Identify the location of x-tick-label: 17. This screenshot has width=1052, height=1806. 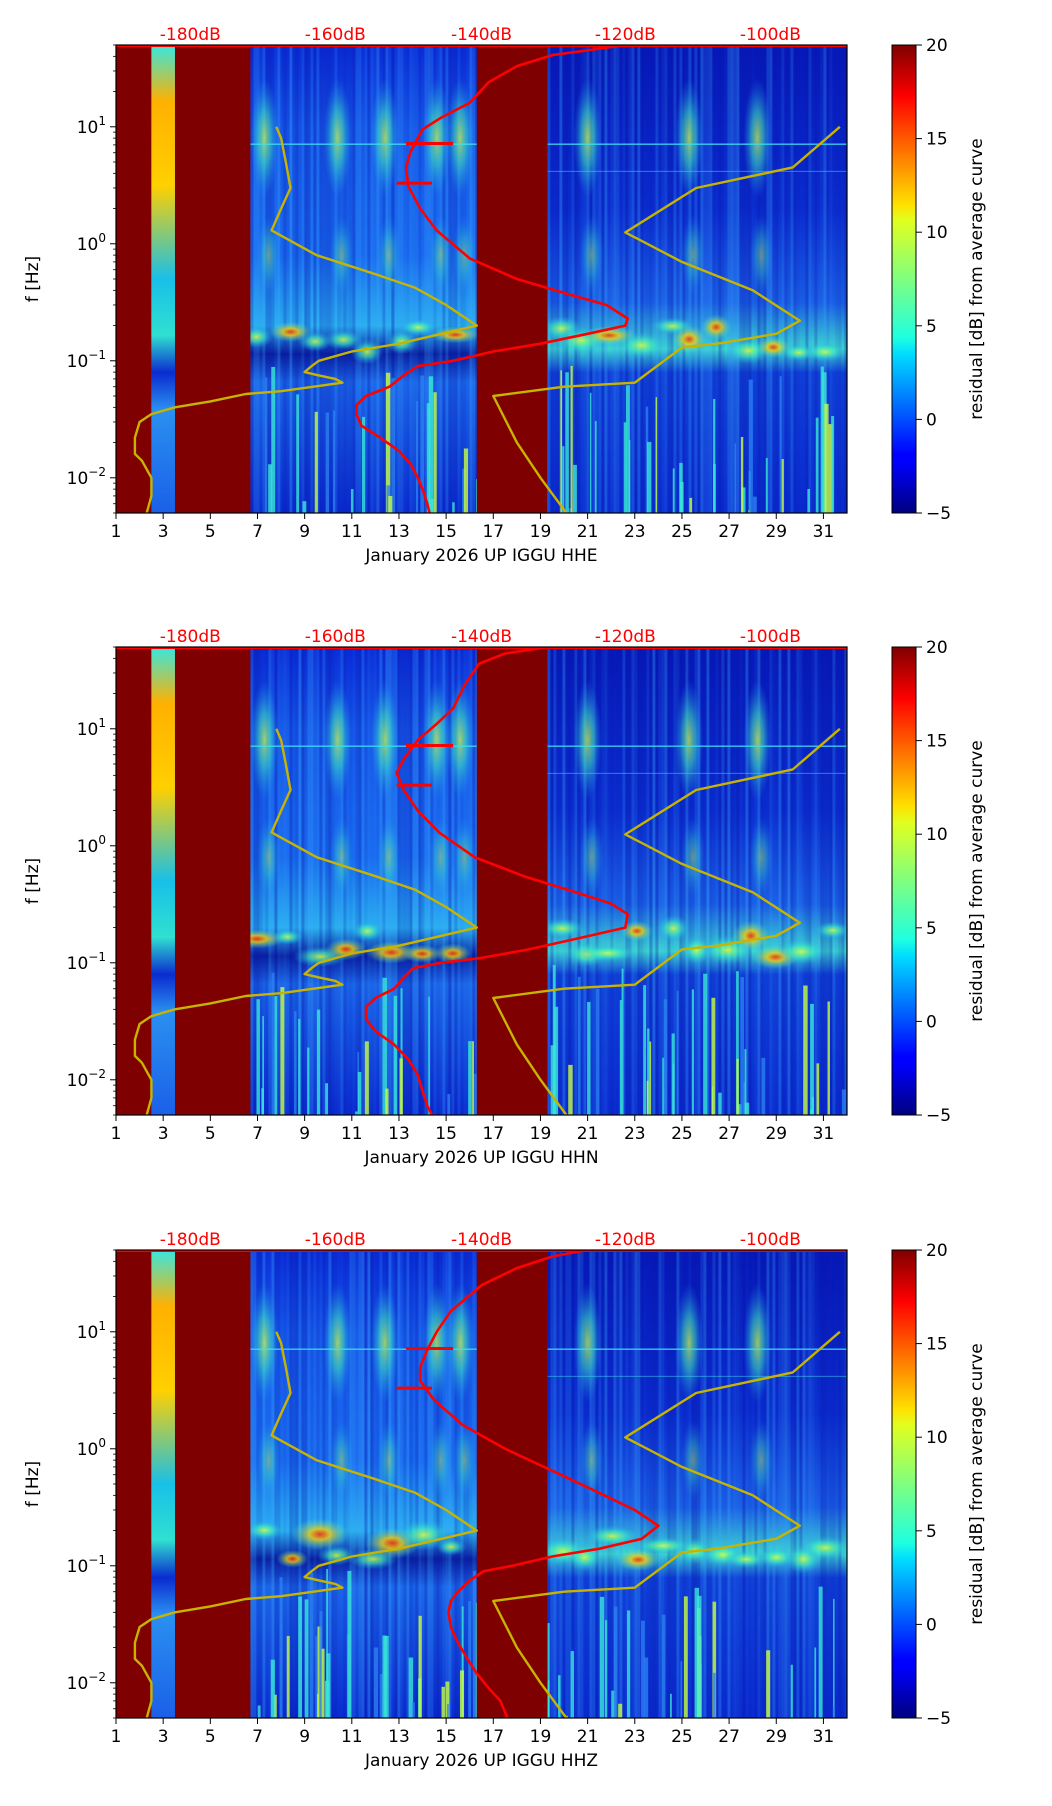
(493, 1737).